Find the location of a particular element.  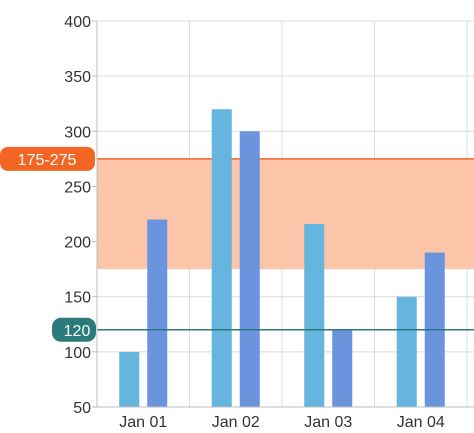

y-tick-label: 400 is located at coordinates (77, 22).